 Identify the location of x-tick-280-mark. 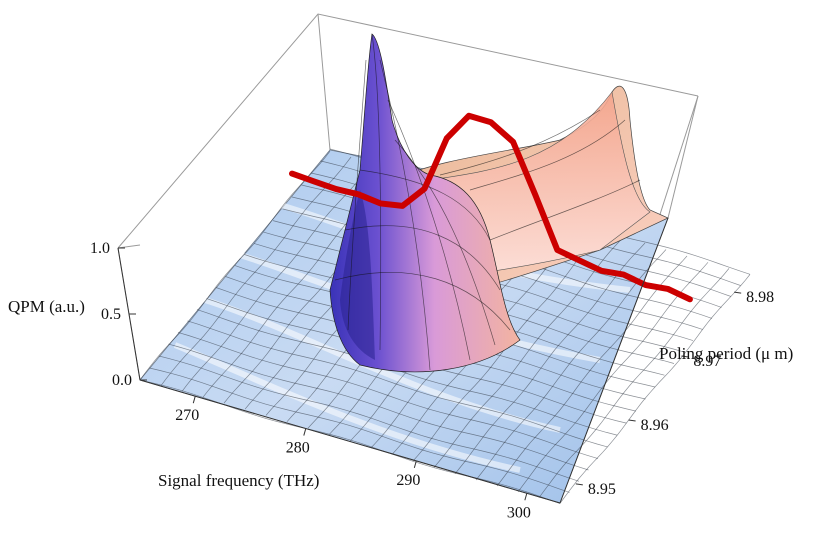
(305, 432).